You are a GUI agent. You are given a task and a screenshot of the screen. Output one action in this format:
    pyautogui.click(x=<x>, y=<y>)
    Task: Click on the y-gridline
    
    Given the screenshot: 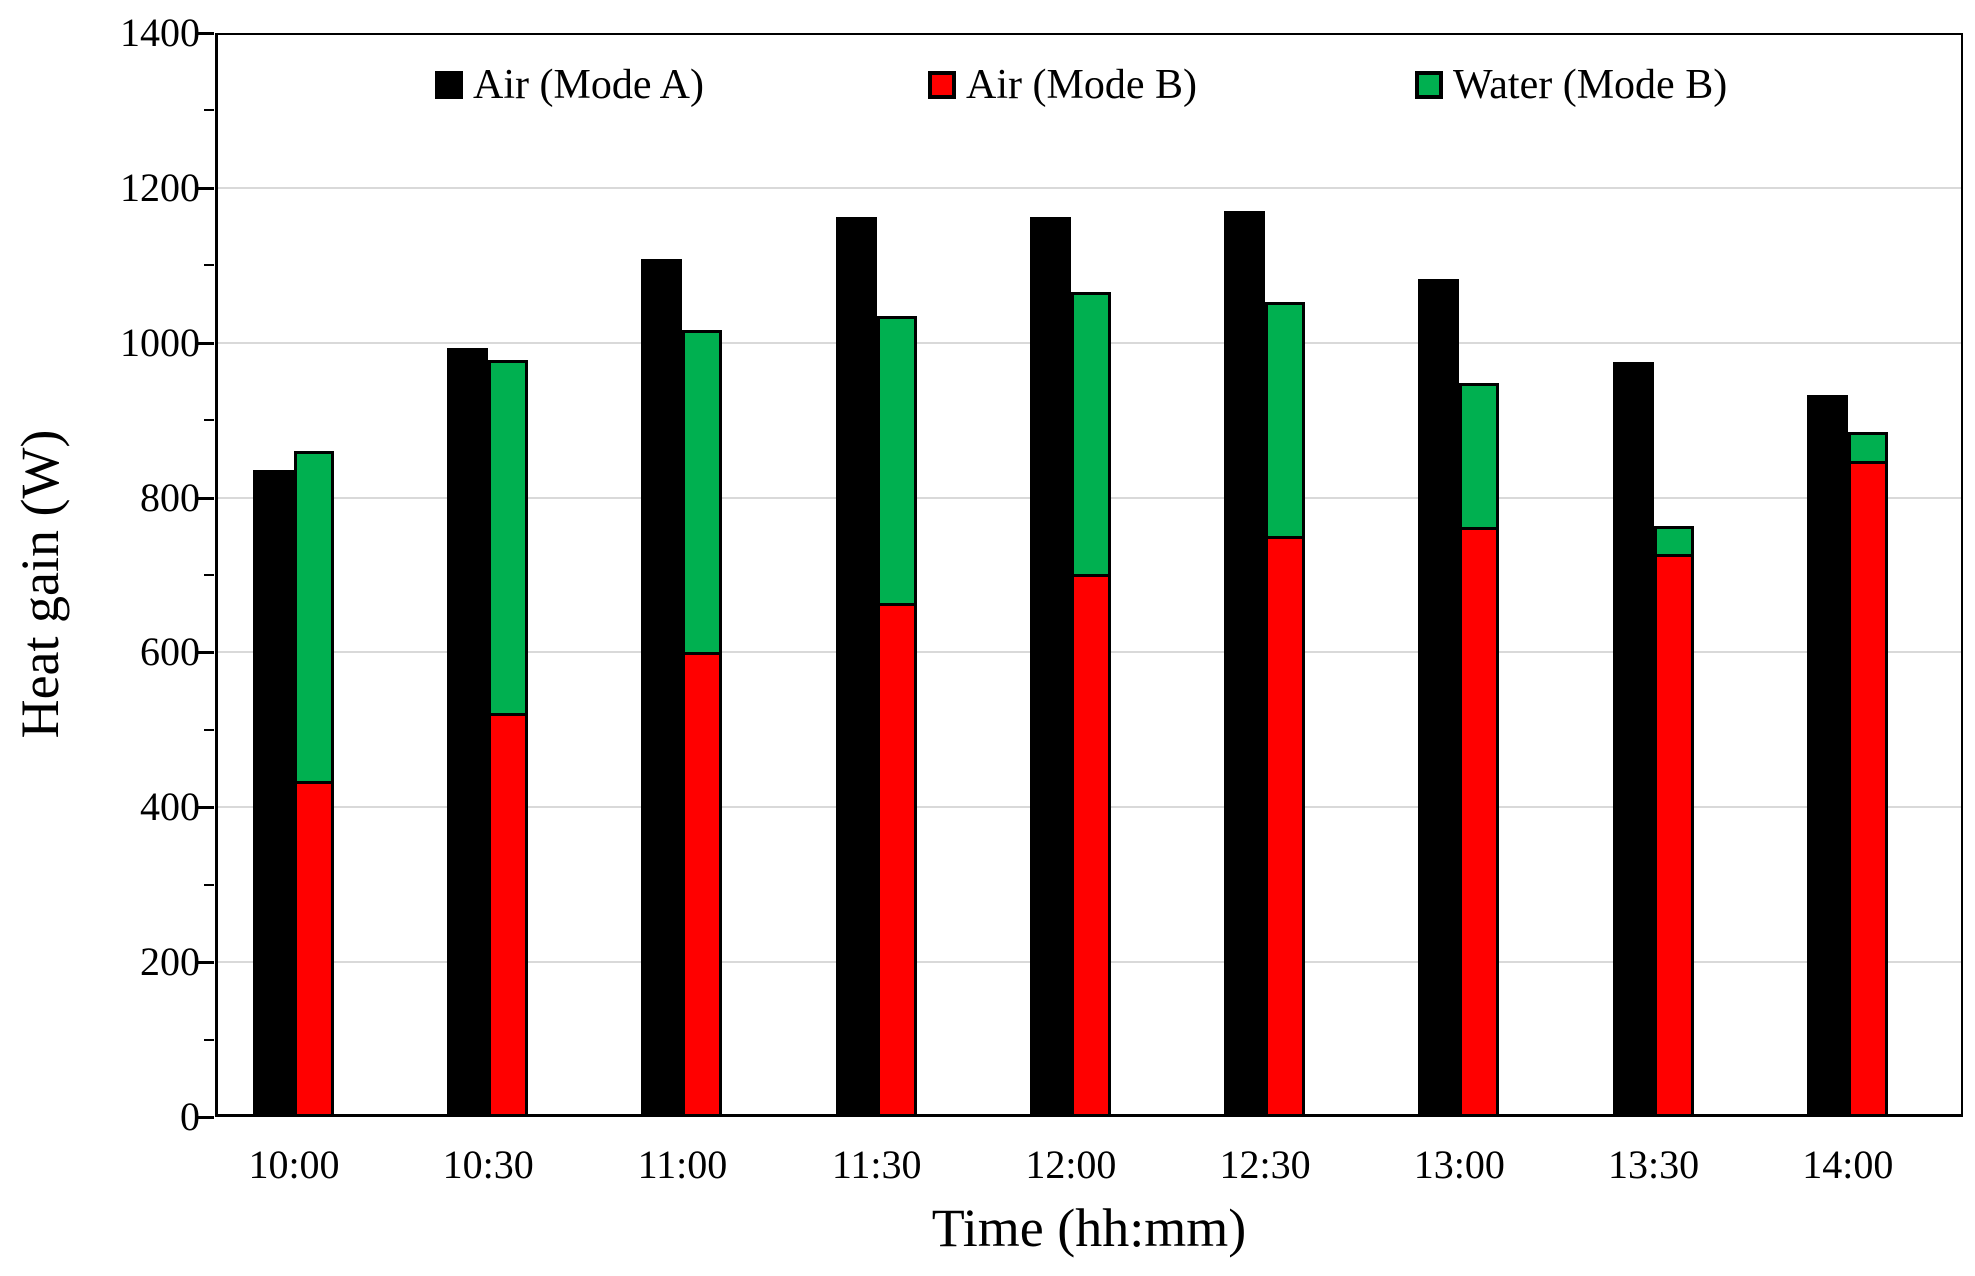 What is the action you would take?
    pyautogui.click(x=1089, y=187)
    